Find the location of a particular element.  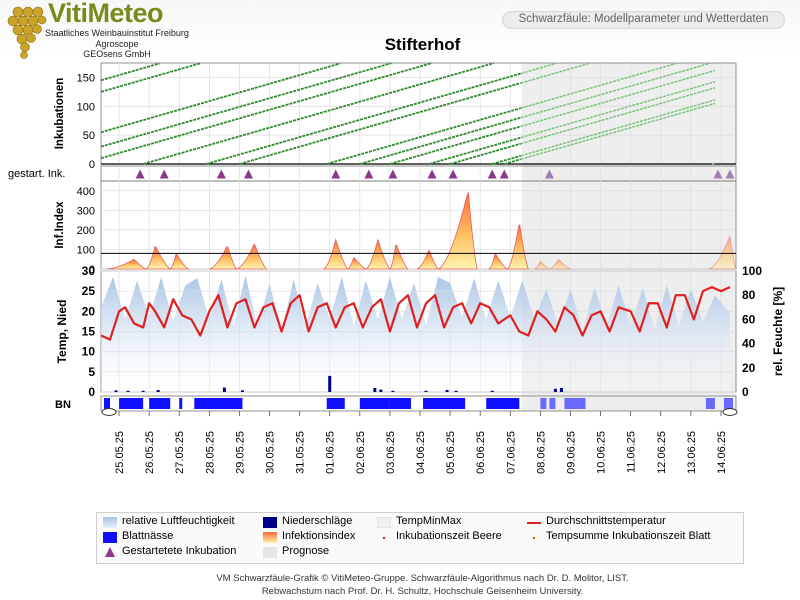

weather-ytick-left: 5 is located at coordinates (91, 372).